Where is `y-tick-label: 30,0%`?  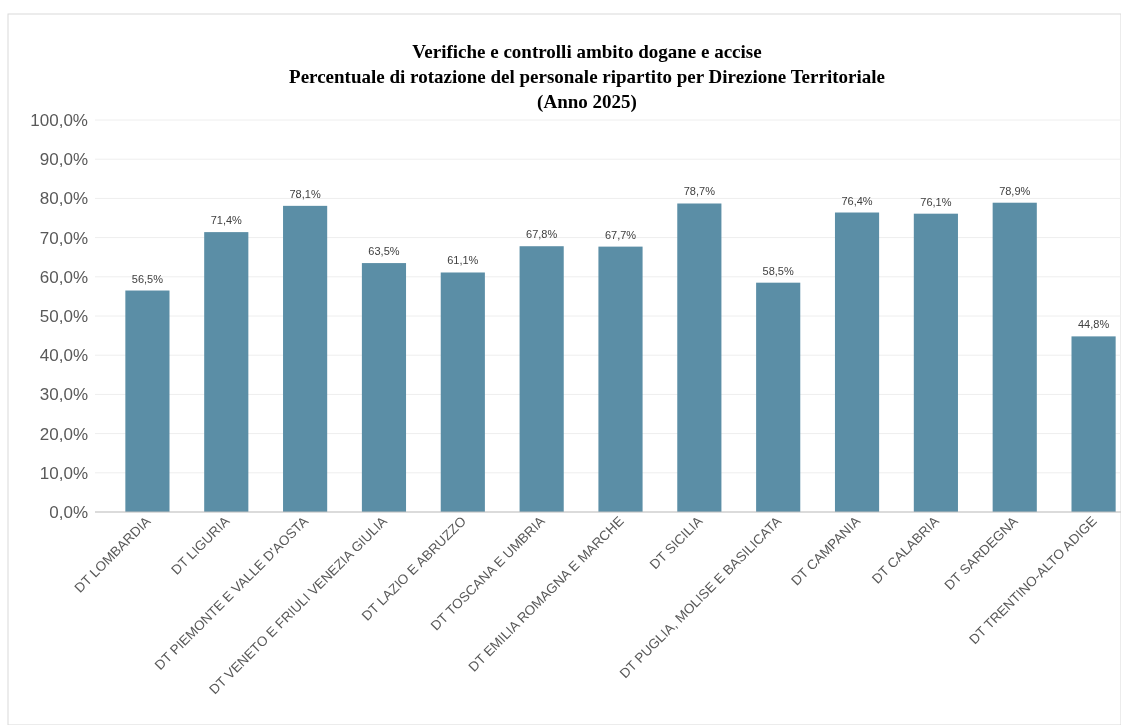 y-tick-label: 30,0% is located at coordinates (63, 395).